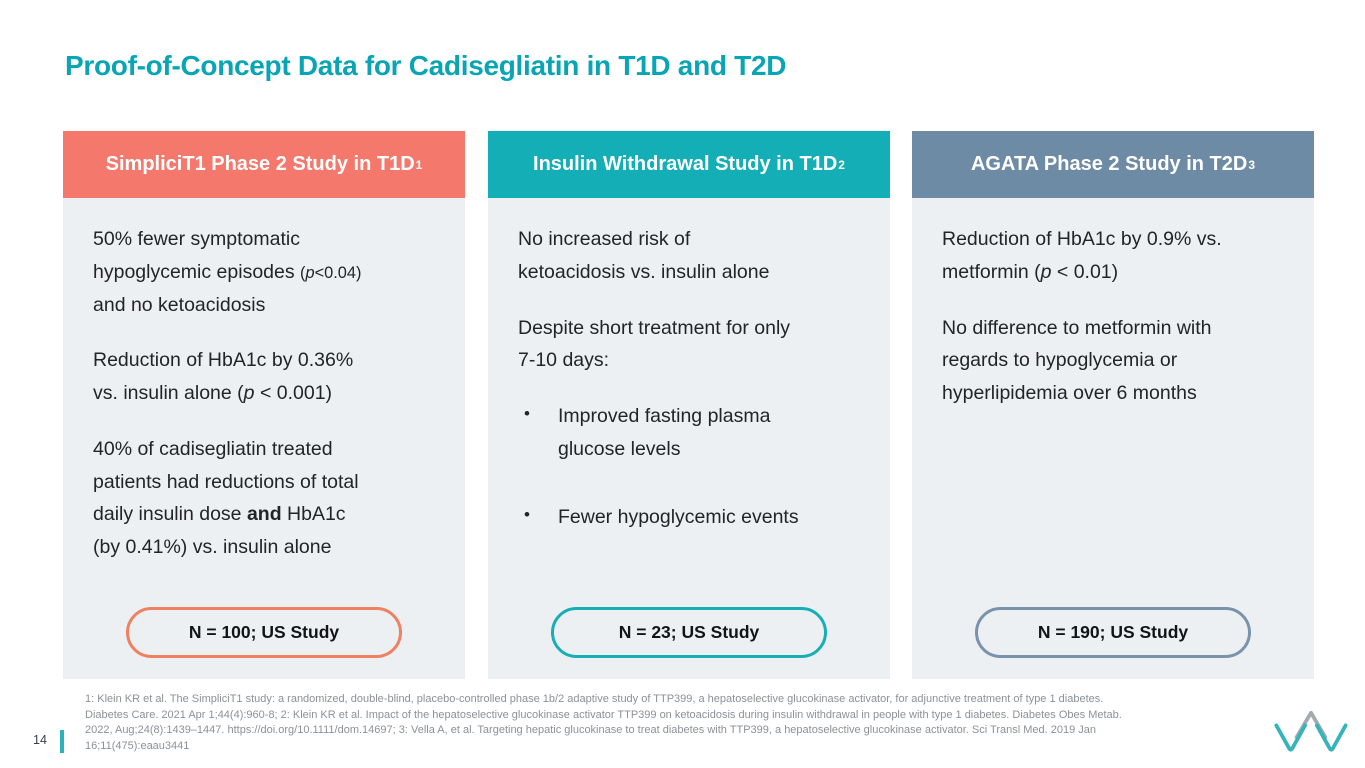 This screenshot has width=1365, height=768. I want to click on card-header-text: SimpliciT1 Phase 2 Study in T1D, so click(260, 164).